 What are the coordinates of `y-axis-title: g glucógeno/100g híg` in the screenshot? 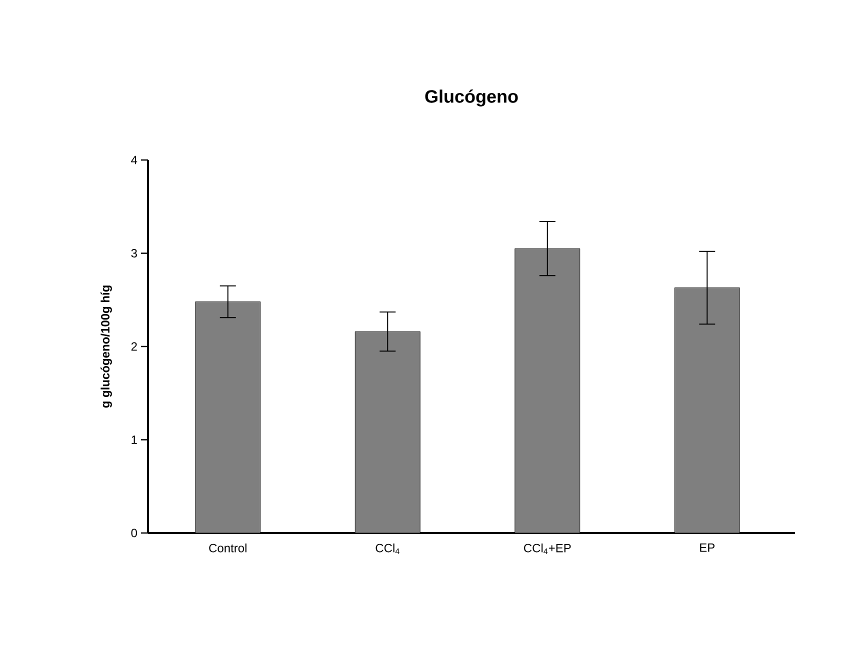 It's located at (106, 347).